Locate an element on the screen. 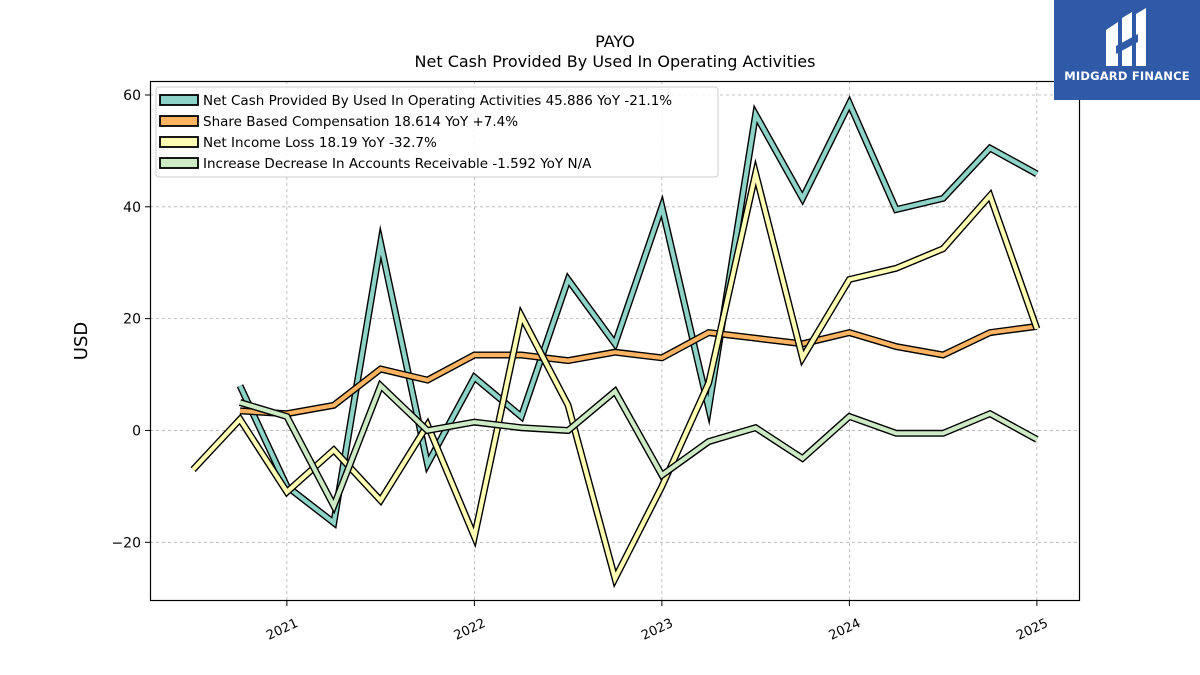  legend-box is located at coordinates (437, 132).